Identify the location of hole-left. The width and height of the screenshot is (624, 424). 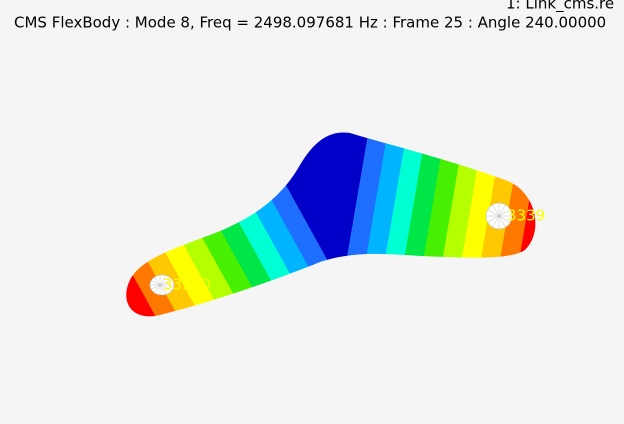
(161, 285).